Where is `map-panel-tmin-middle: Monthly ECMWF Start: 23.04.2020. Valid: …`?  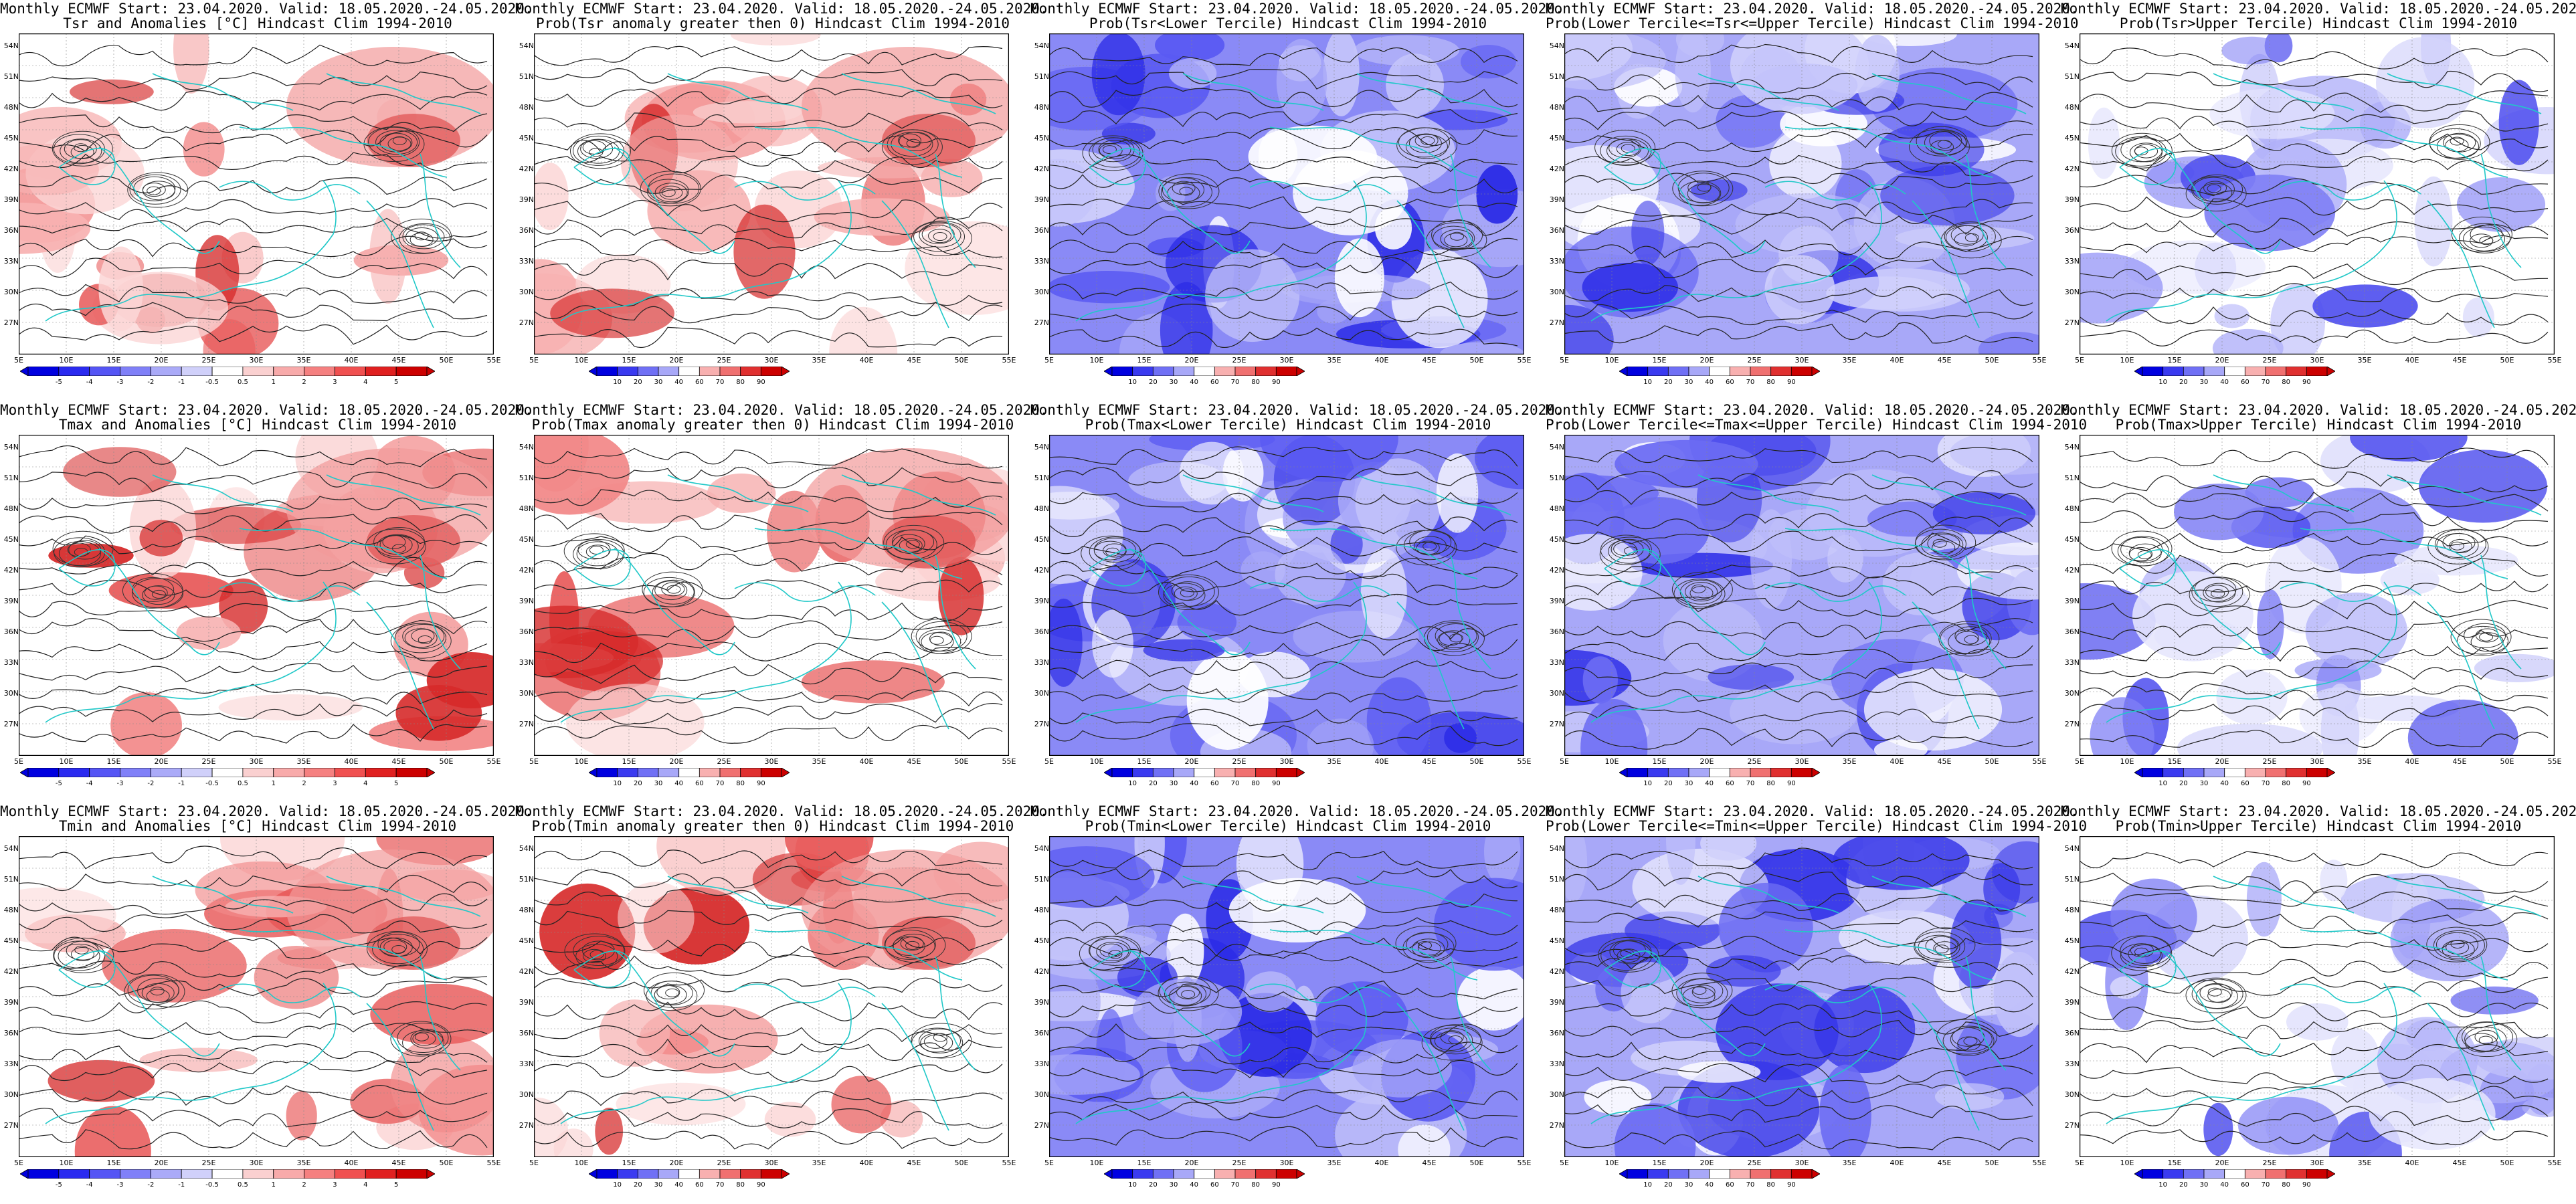
map-panel-tmin-middle: Monthly ECMWF Start: 23.04.2020. Valid: … is located at coordinates (1816, 1003).